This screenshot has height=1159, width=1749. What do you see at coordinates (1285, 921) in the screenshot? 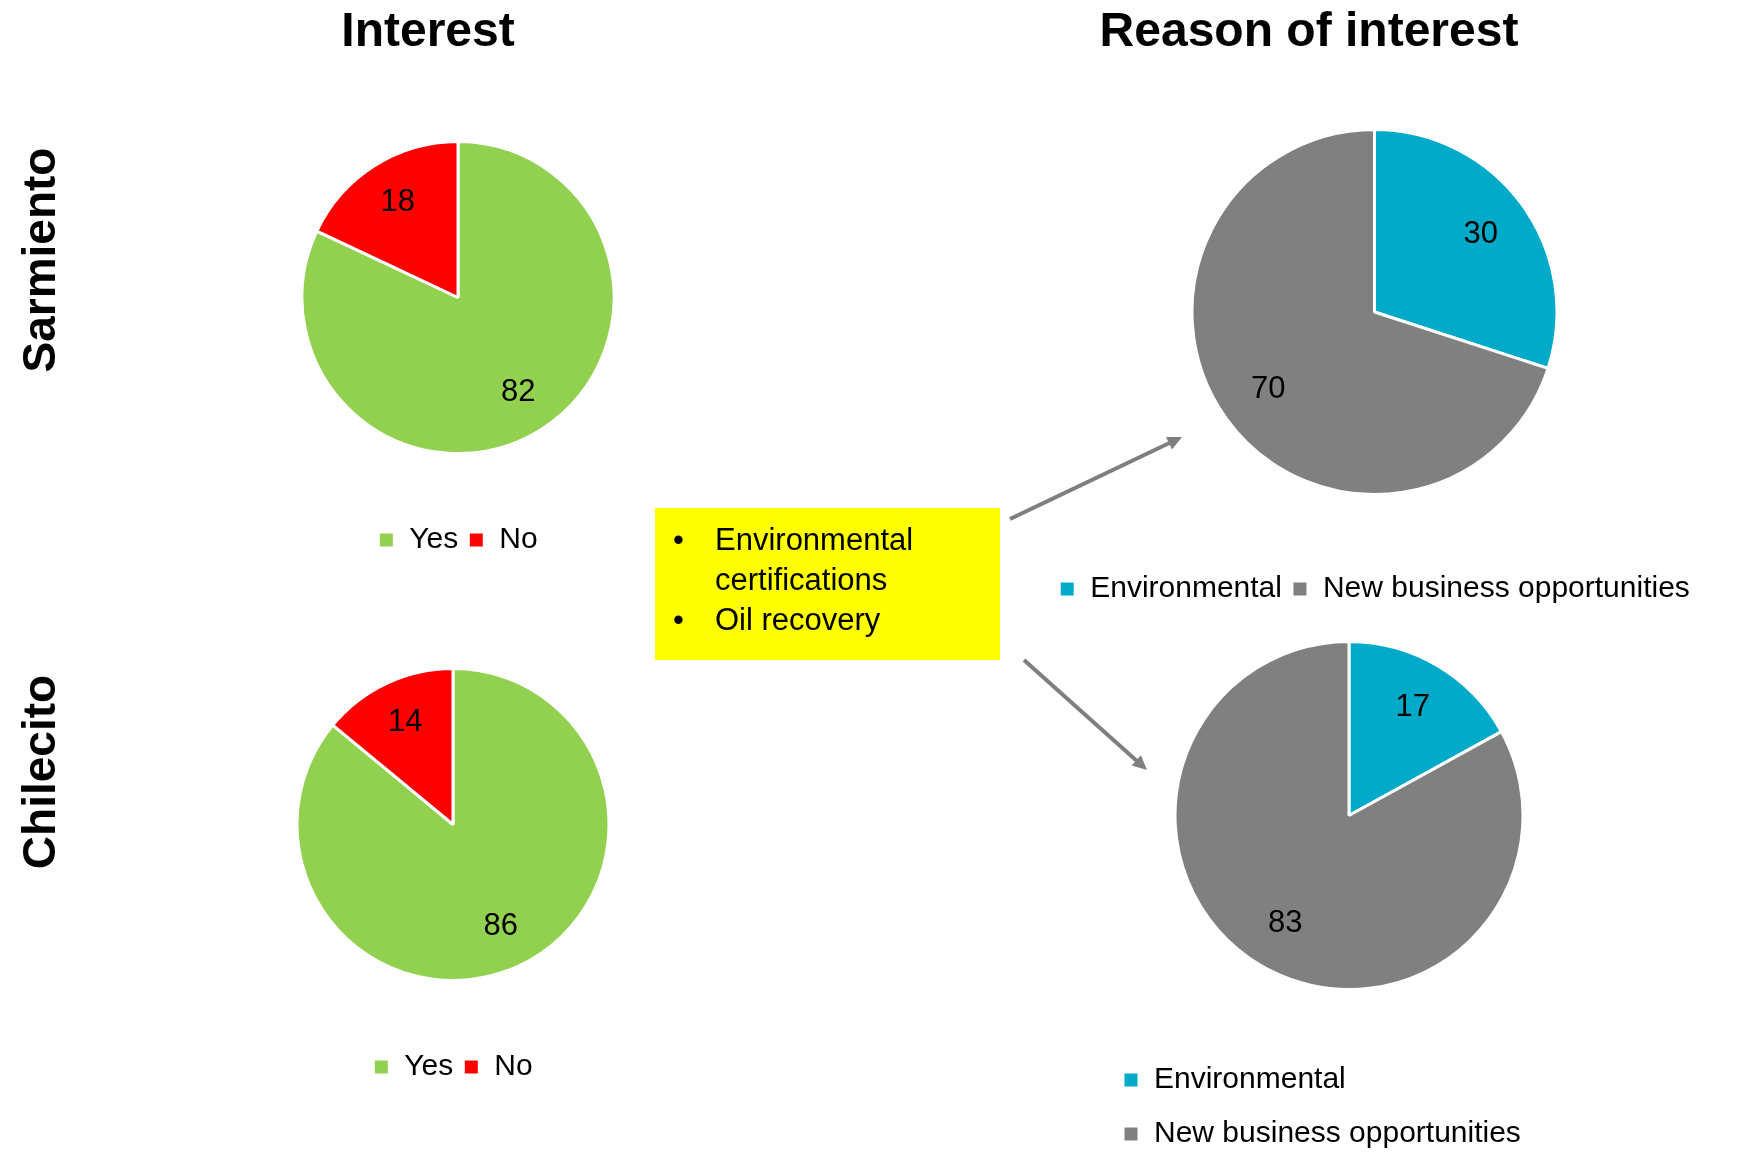
I see `data-label: 83` at bounding box center [1285, 921].